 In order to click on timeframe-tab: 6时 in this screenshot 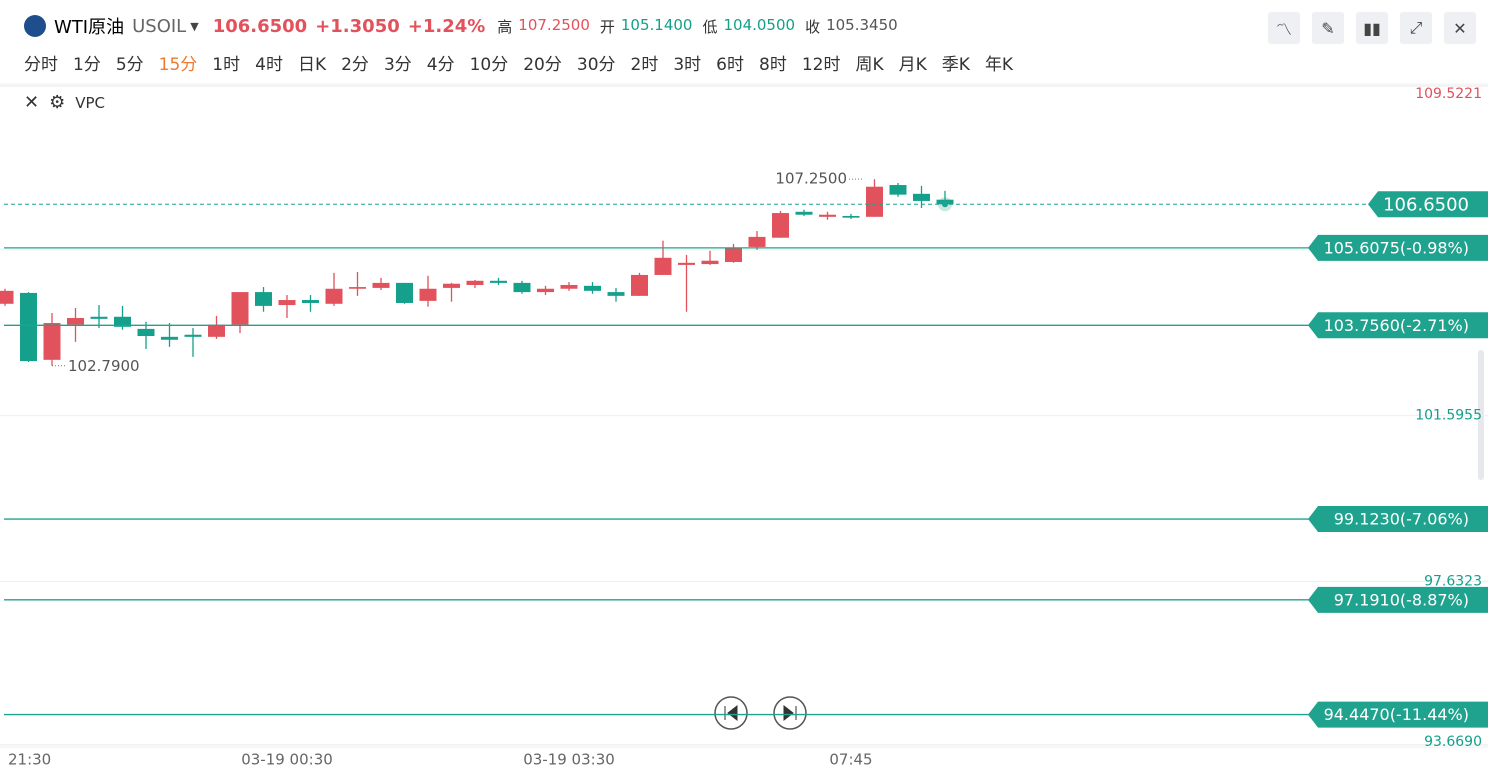, I will do `click(730, 65)`.